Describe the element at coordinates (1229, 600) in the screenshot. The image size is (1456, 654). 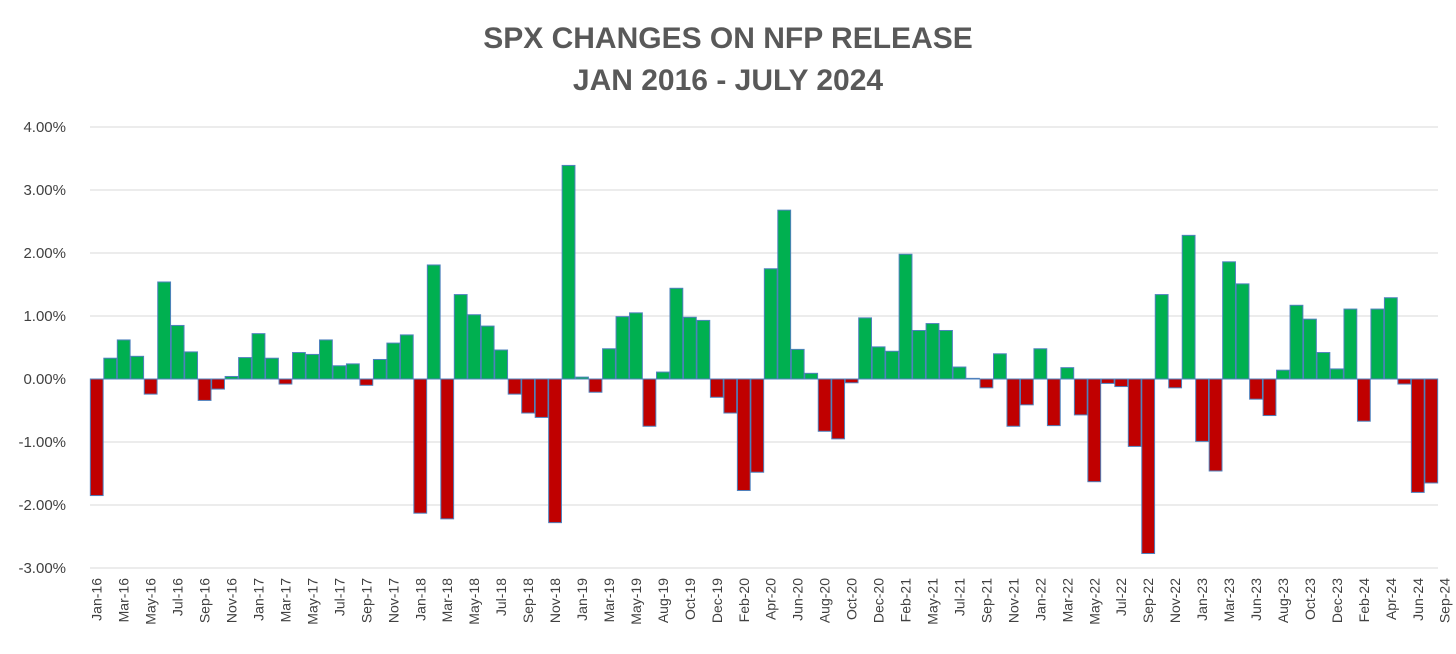
I see `x-tick-label: Mar-23` at that location.